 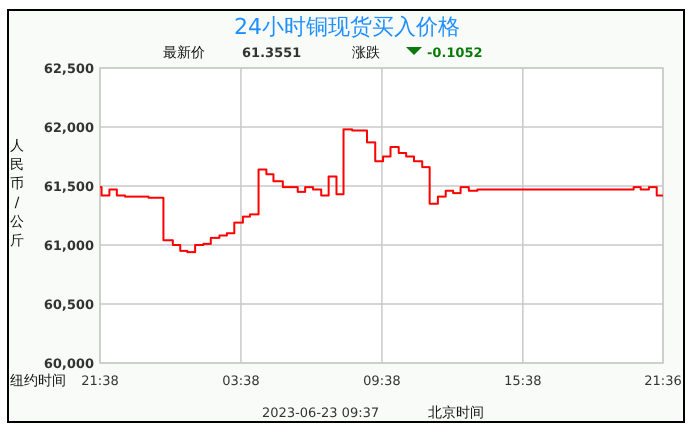 What do you see at coordinates (366, 53) in the screenshot?
I see `text: 涨跌` at bounding box center [366, 53].